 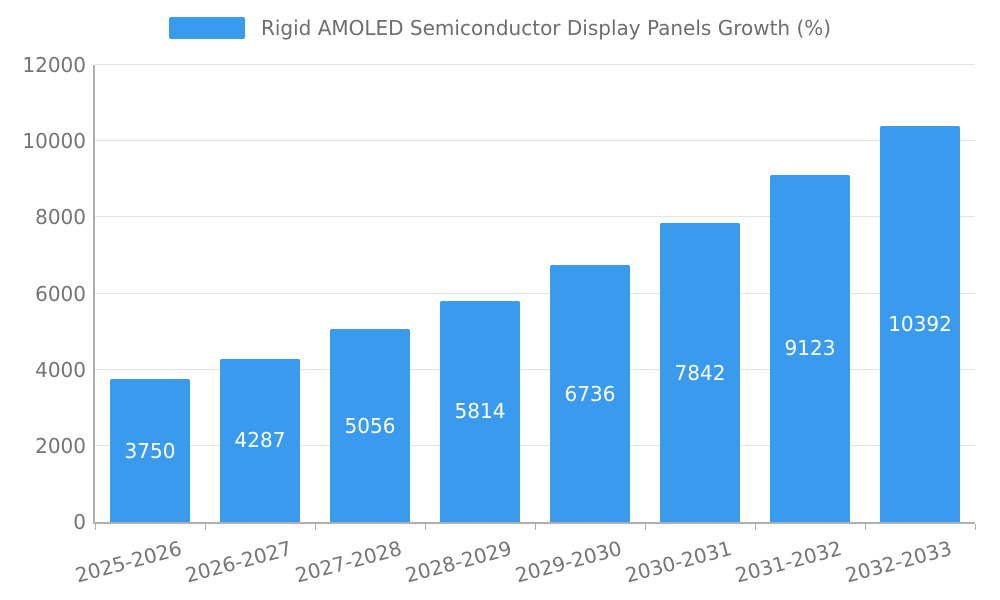 What do you see at coordinates (568, 562) in the screenshot?
I see `x-axis-tick-label: 2029-2030` at bounding box center [568, 562].